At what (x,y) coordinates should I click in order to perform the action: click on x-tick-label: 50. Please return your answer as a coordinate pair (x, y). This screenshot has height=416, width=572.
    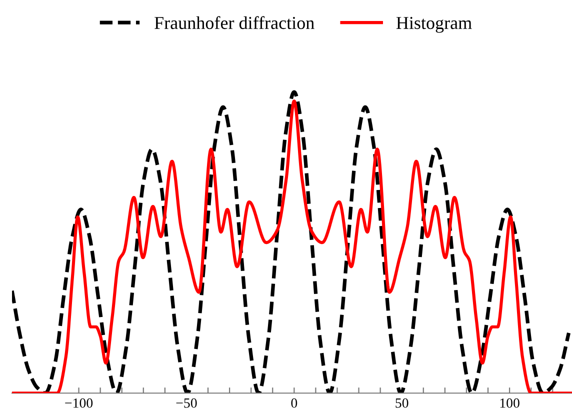
    Looking at the image, I should click on (402, 403).